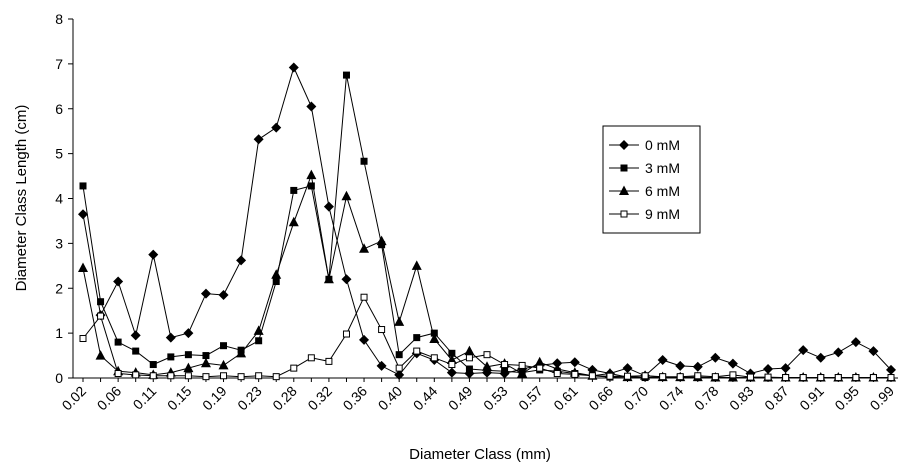 The width and height of the screenshot is (907, 464). What do you see at coordinates (662, 168) in the screenshot?
I see `legend-label: 3 mM` at bounding box center [662, 168].